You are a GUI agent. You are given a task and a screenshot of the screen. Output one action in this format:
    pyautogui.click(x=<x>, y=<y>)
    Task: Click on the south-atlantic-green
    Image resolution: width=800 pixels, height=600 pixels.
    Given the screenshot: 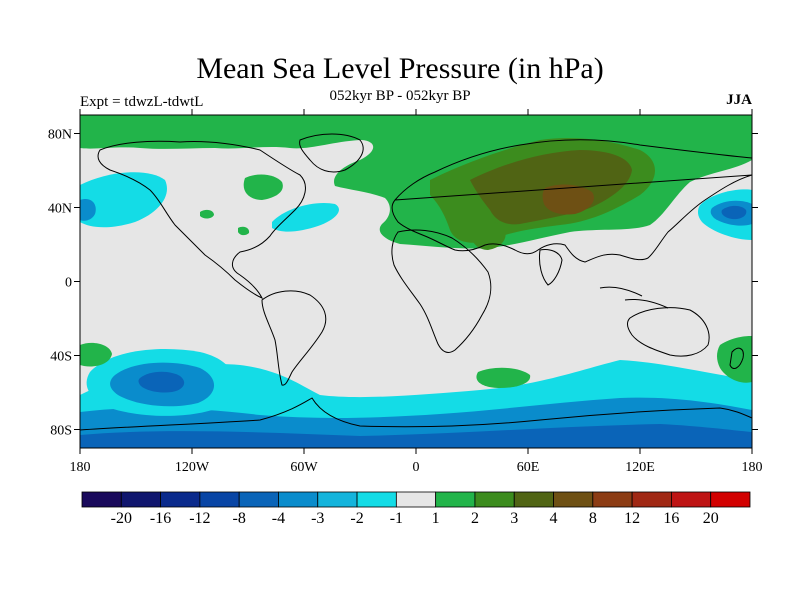 What is the action you would take?
    pyautogui.click(x=96, y=354)
    